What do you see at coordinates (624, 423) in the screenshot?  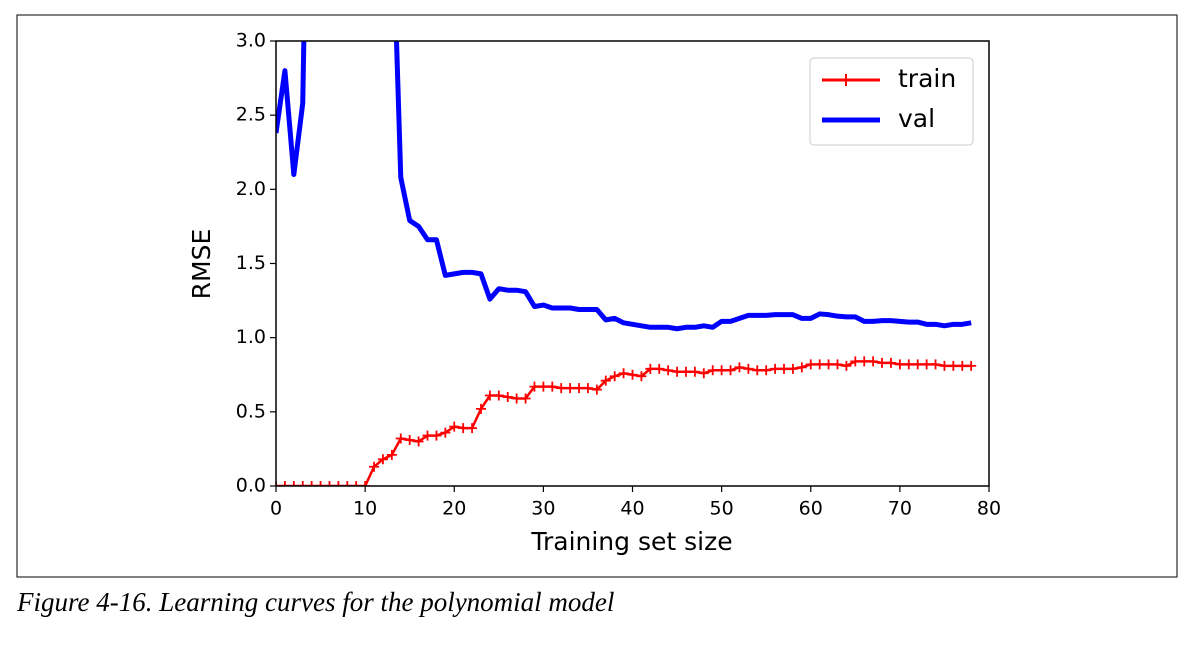 I see `train-line` at bounding box center [624, 423].